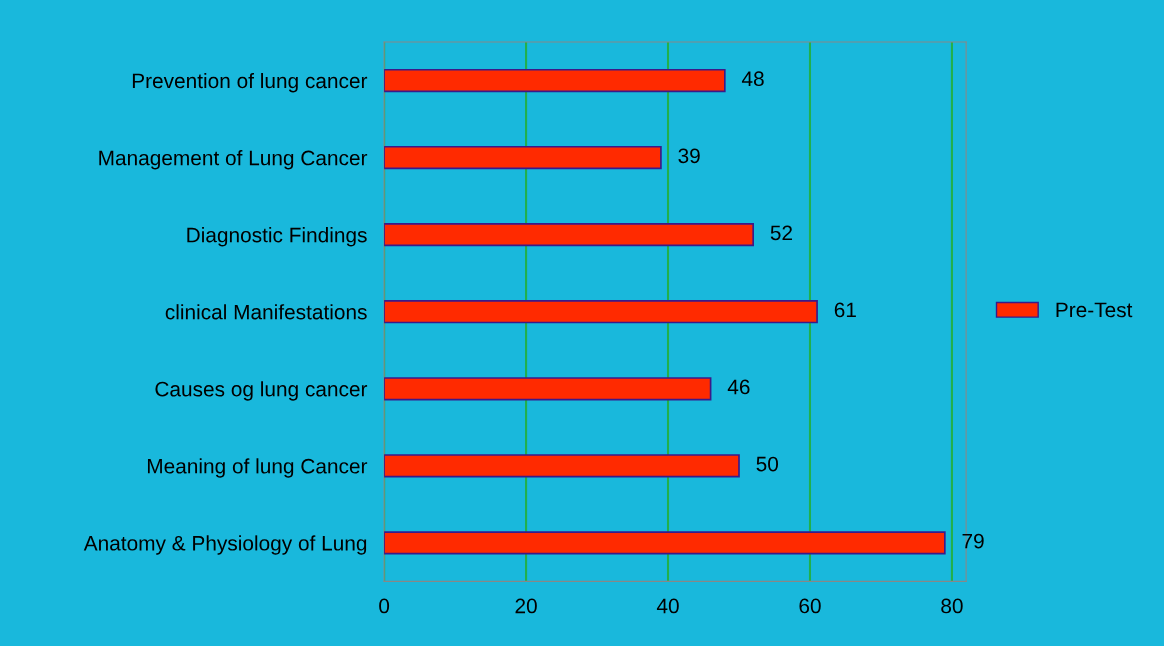  I want to click on data-label: 61, so click(845, 310).